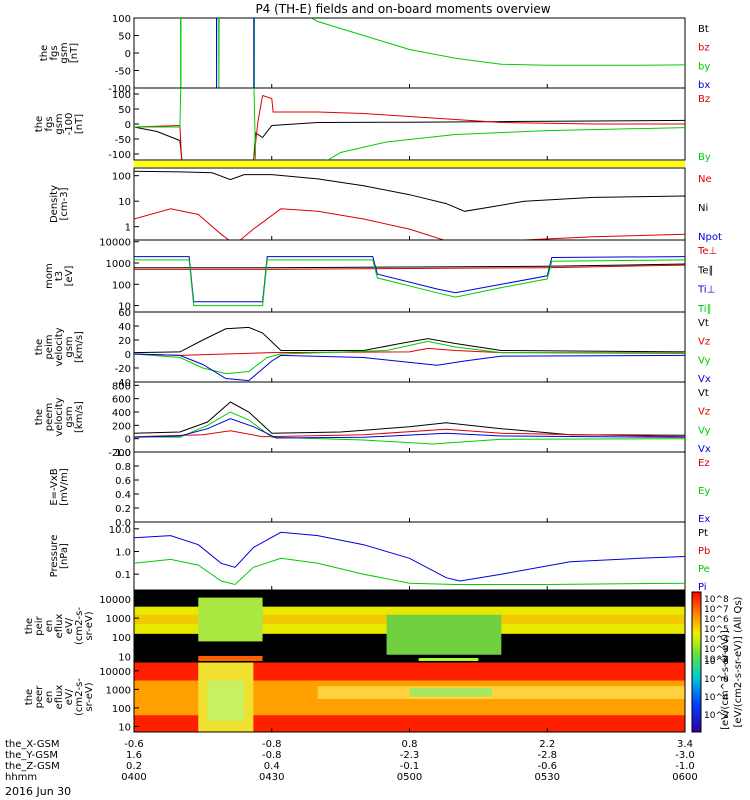 This screenshot has height=800, width=750. I want to click on y-tick-label: 0.6, so click(123, 481).